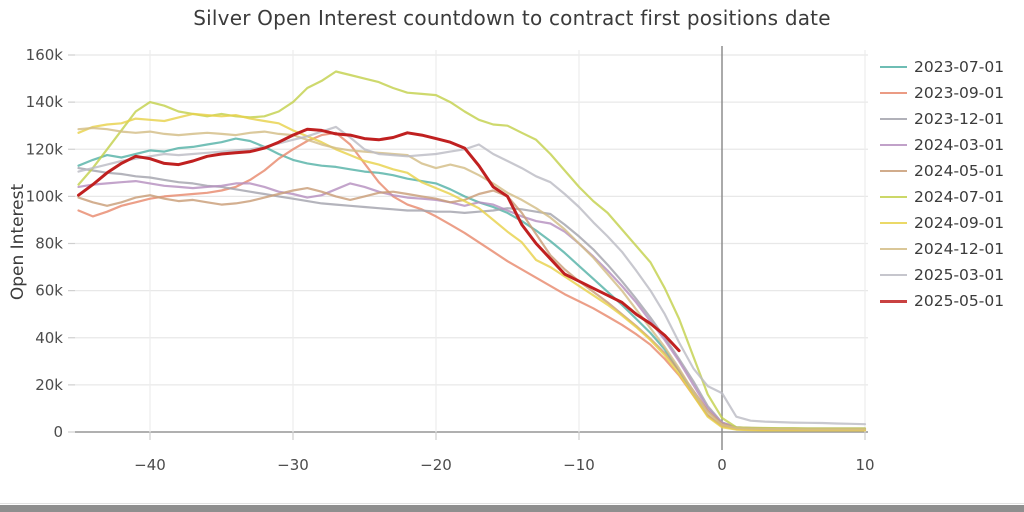  I want to click on y-tick-label: 140k, so click(45, 102).